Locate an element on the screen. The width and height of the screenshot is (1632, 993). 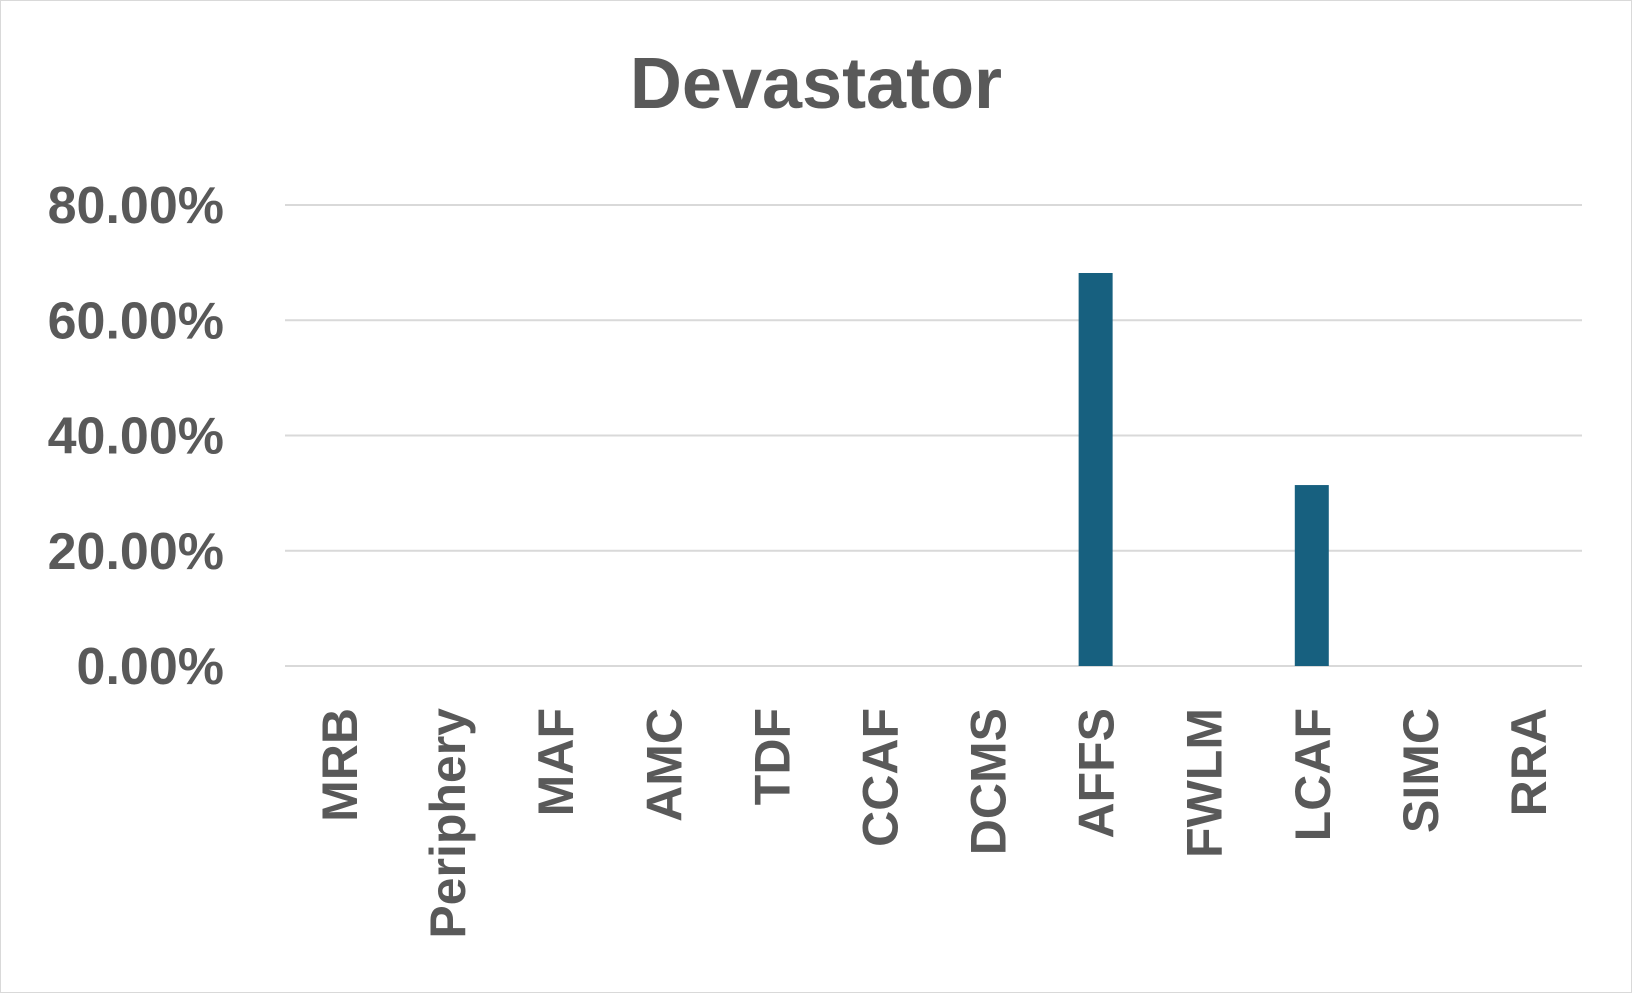
y-tick-label: 0.00% is located at coordinates (150, 667).